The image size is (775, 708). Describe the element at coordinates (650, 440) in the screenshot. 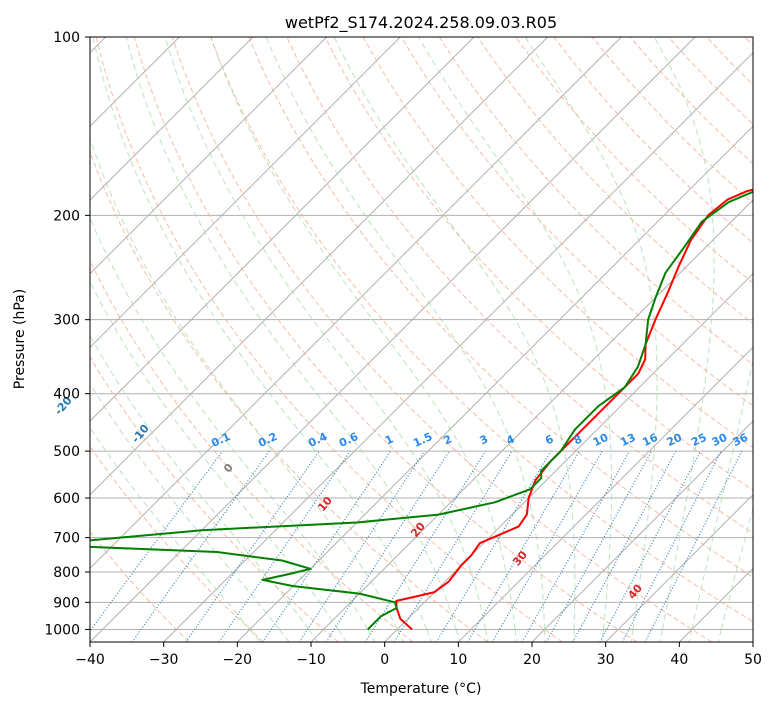

I see `mixing-ratio-label: 16` at that location.